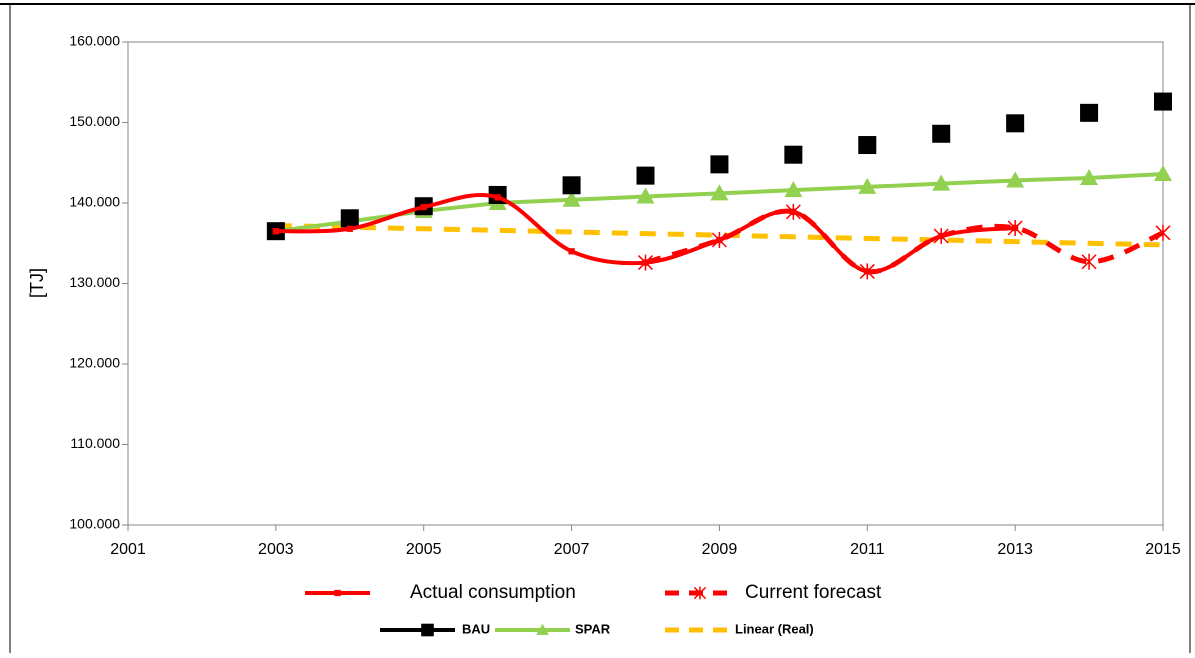  I want to click on y-tick-label: 150.000, so click(94, 121).